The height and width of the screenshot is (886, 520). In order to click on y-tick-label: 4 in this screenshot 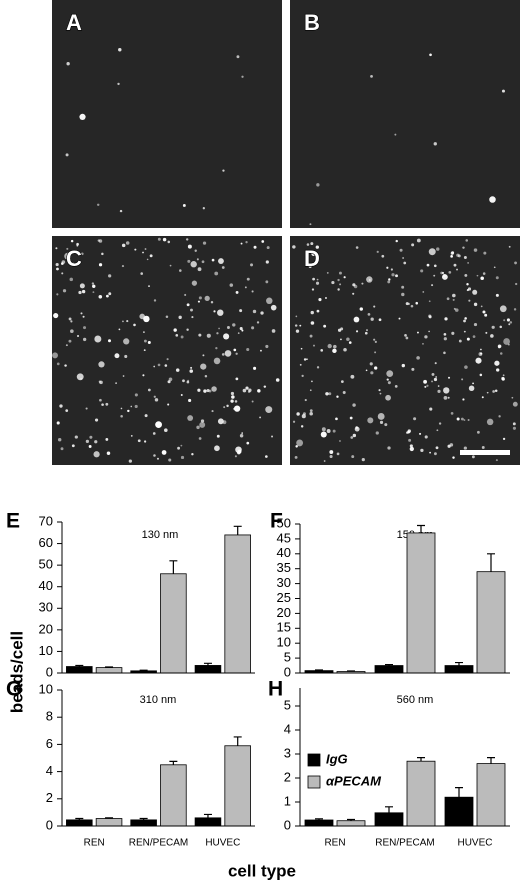, I will do `click(287, 728)`.